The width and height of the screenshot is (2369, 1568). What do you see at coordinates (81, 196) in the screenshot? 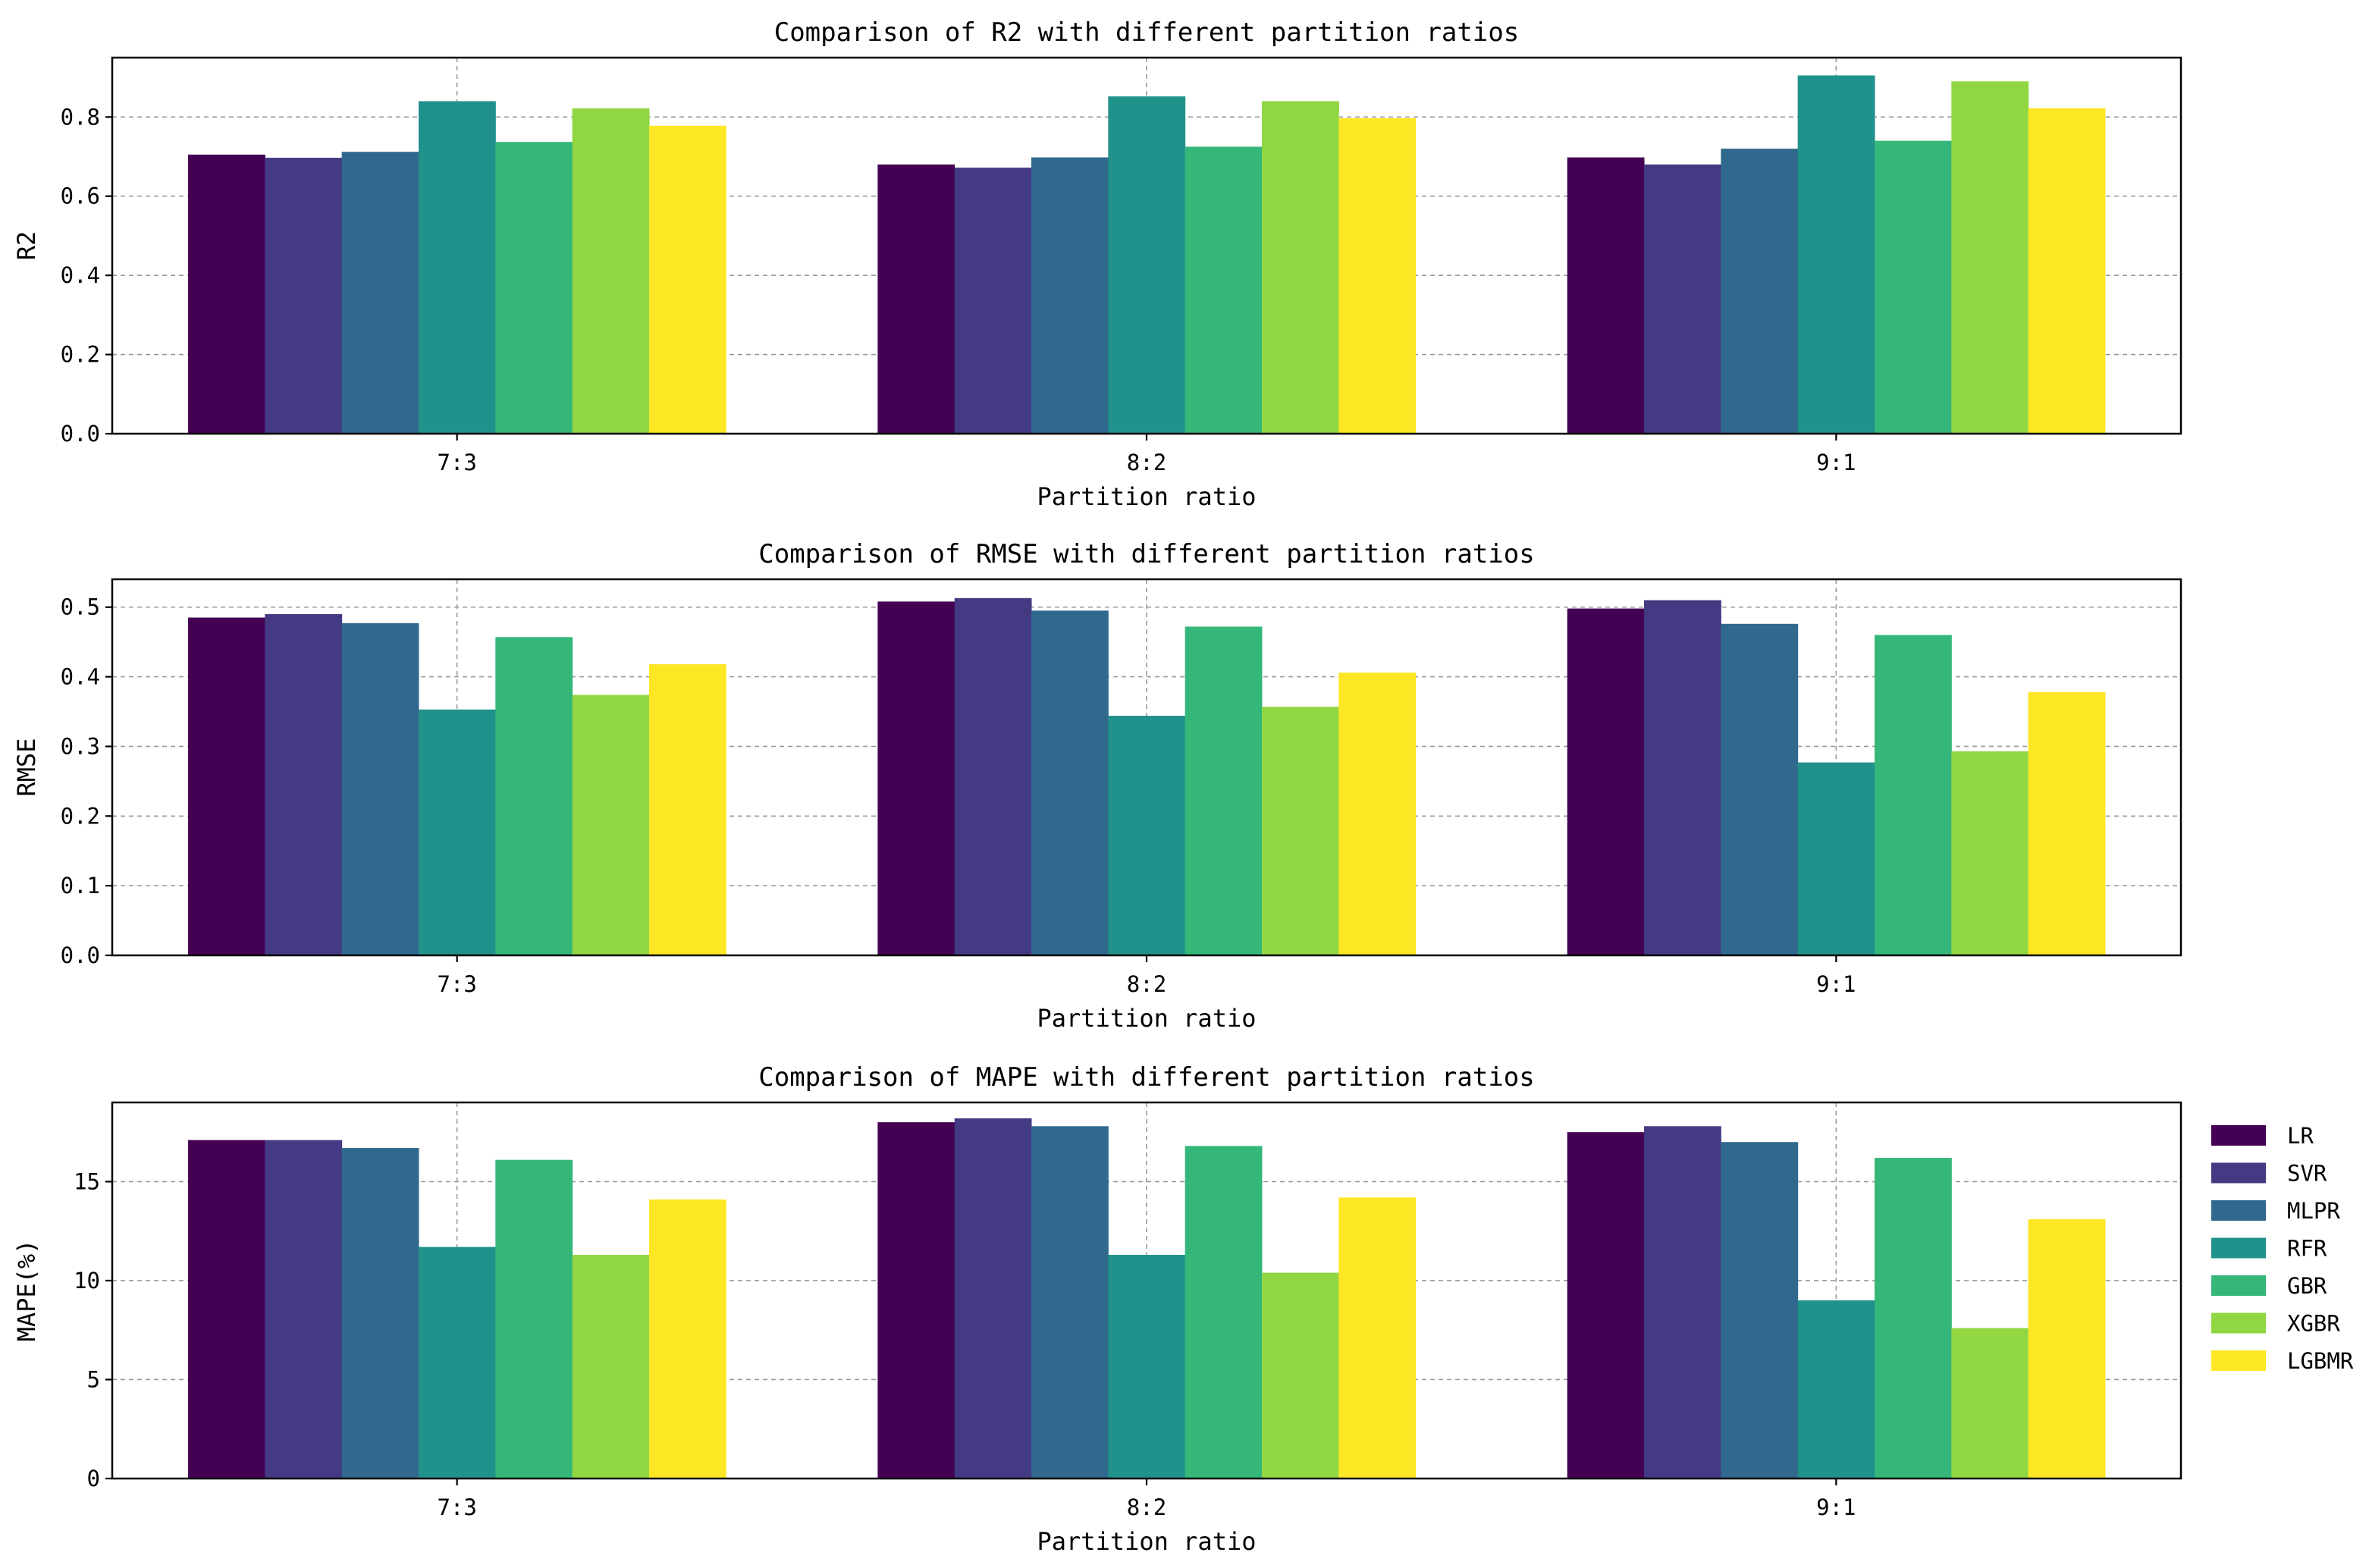
I see `y-tick-label: 0.6` at bounding box center [81, 196].